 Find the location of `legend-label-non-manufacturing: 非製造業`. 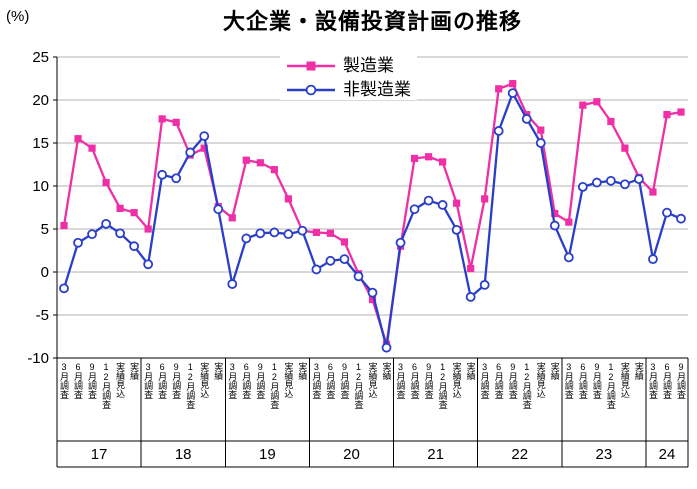

legend-label-non-manufacturing: 非製造業 is located at coordinates (377, 89).